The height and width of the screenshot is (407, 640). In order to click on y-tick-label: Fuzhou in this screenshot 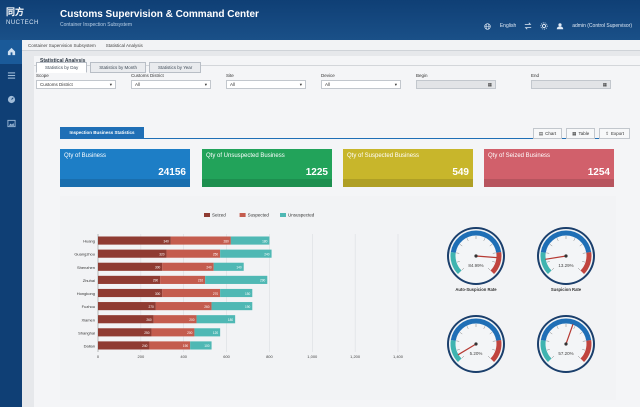, I will do `click(88, 306)`.